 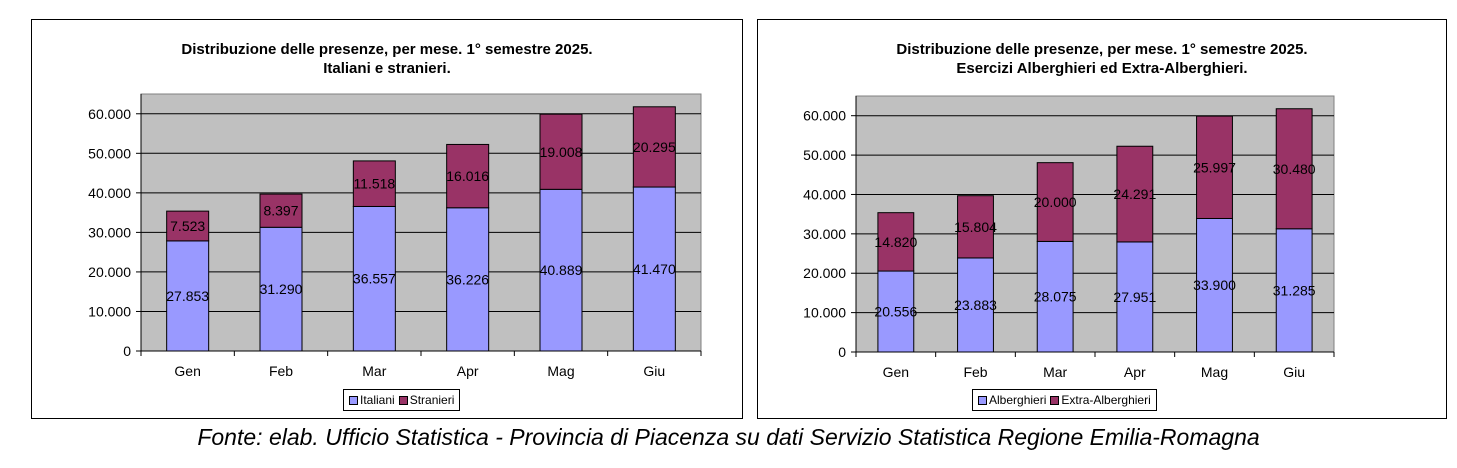 I want to click on data-label: 30.480, so click(x=1294, y=169).